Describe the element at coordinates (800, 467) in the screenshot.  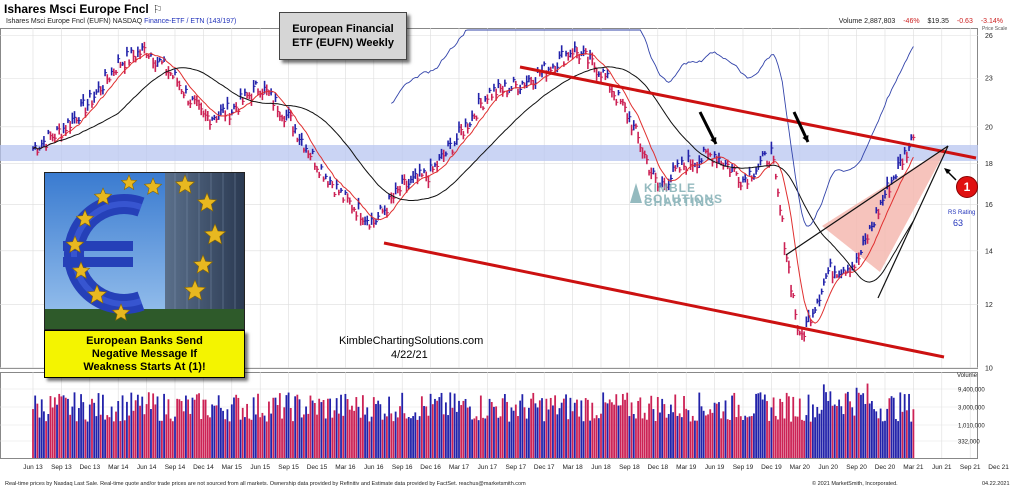
I see `x-tick-label: Mar 20` at that location.